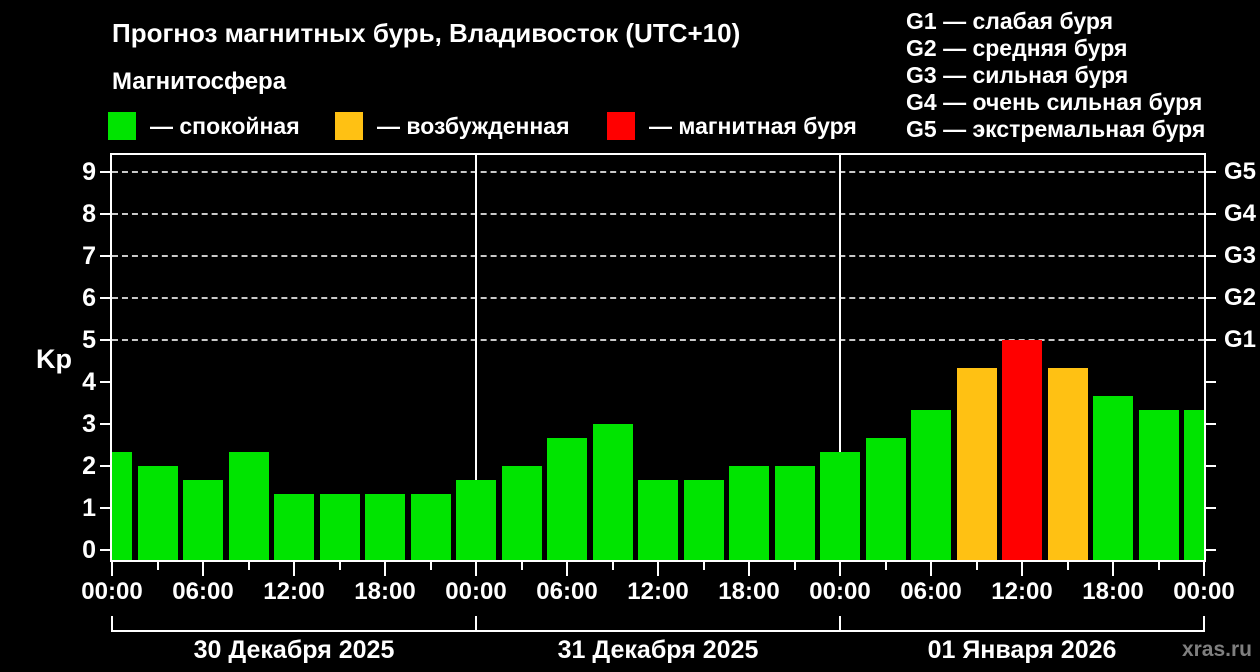 This screenshot has width=1260, height=672. Describe the element at coordinates (89, 466) in the screenshot. I see `y-tick-label: 2` at that location.